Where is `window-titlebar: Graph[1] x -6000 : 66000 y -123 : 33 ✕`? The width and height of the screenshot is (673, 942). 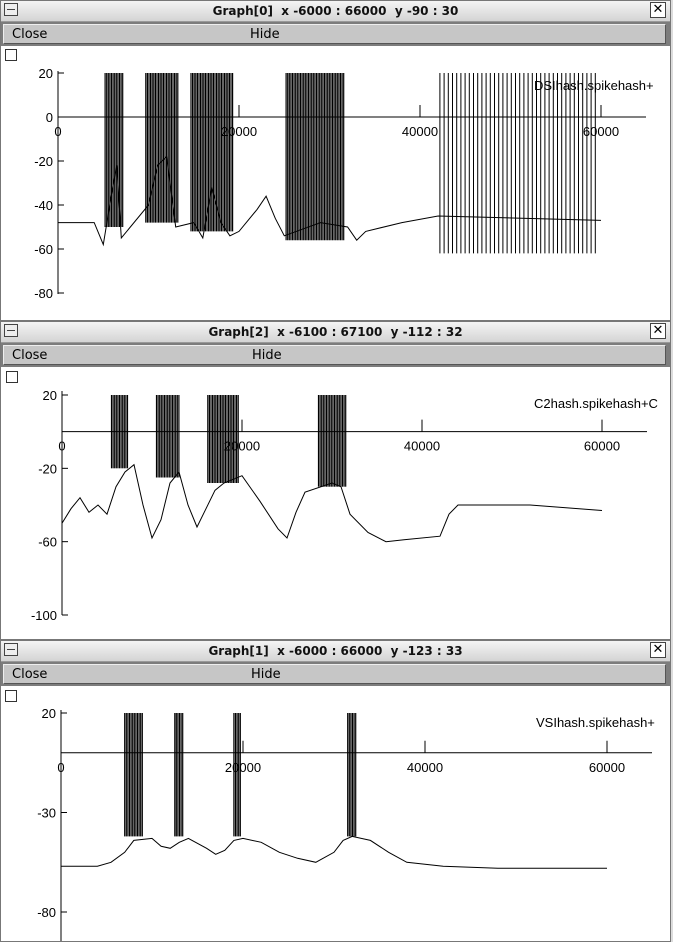 window-titlebar: Graph[1] x -6000 : 66000 y -123 : 33 ✕ is located at coordinates (335, 651).